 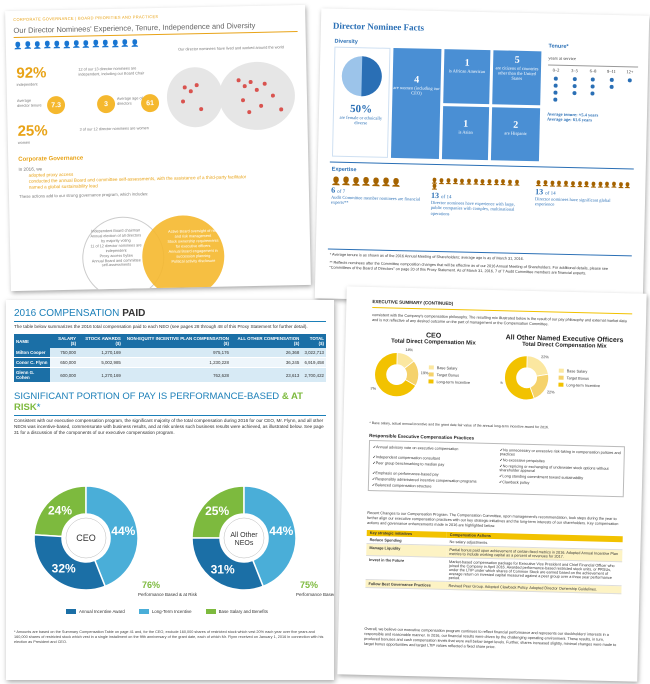 I want to click on table-header: NAME, so click(x=32, y=341).